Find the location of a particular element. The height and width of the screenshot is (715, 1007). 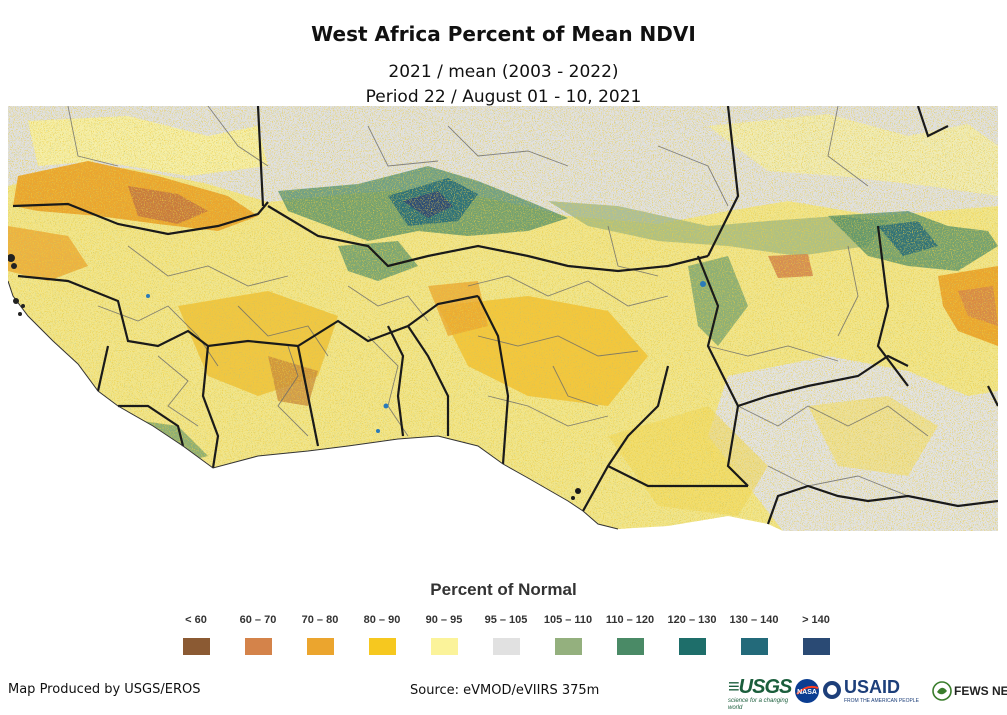

legend-item: 95 – 105 is located at coordinates (506, 633).